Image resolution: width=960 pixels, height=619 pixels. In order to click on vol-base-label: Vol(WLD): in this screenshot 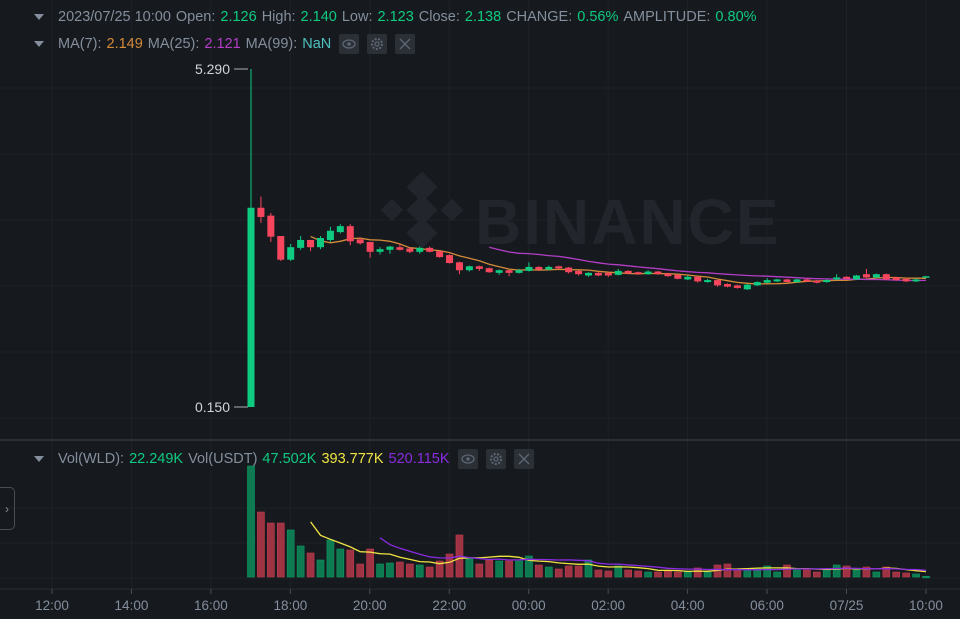, I will do `click(91, 459)`.